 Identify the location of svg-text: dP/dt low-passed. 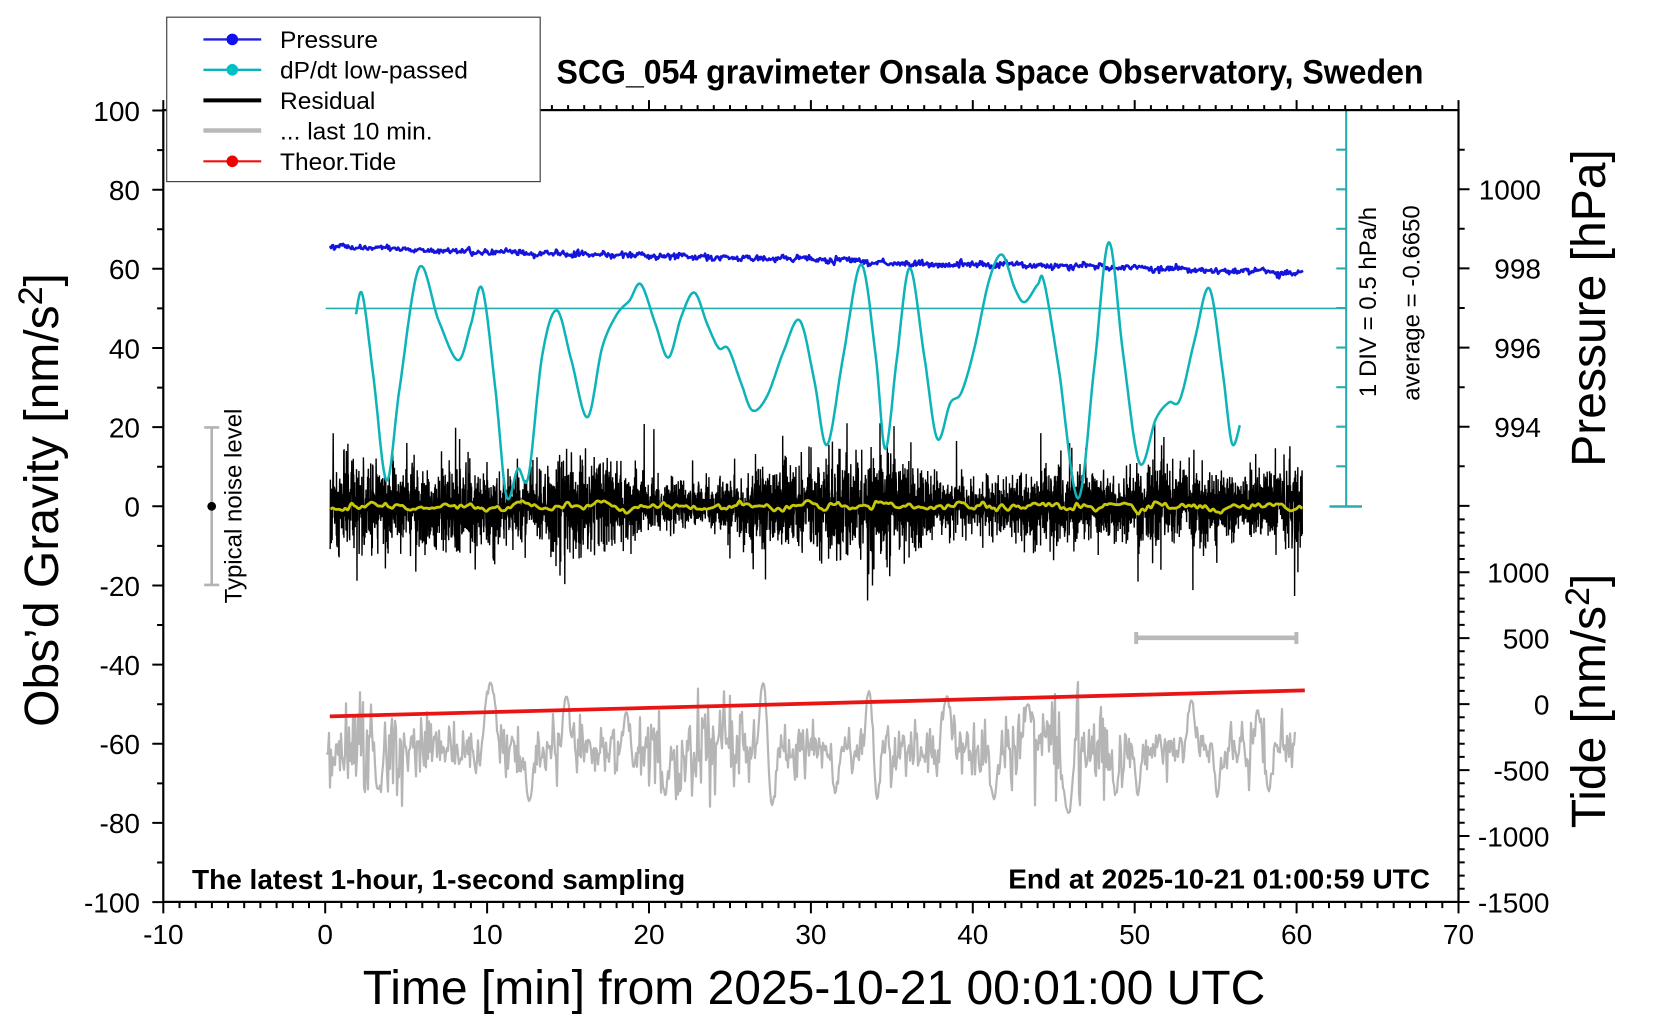
(374, 71).